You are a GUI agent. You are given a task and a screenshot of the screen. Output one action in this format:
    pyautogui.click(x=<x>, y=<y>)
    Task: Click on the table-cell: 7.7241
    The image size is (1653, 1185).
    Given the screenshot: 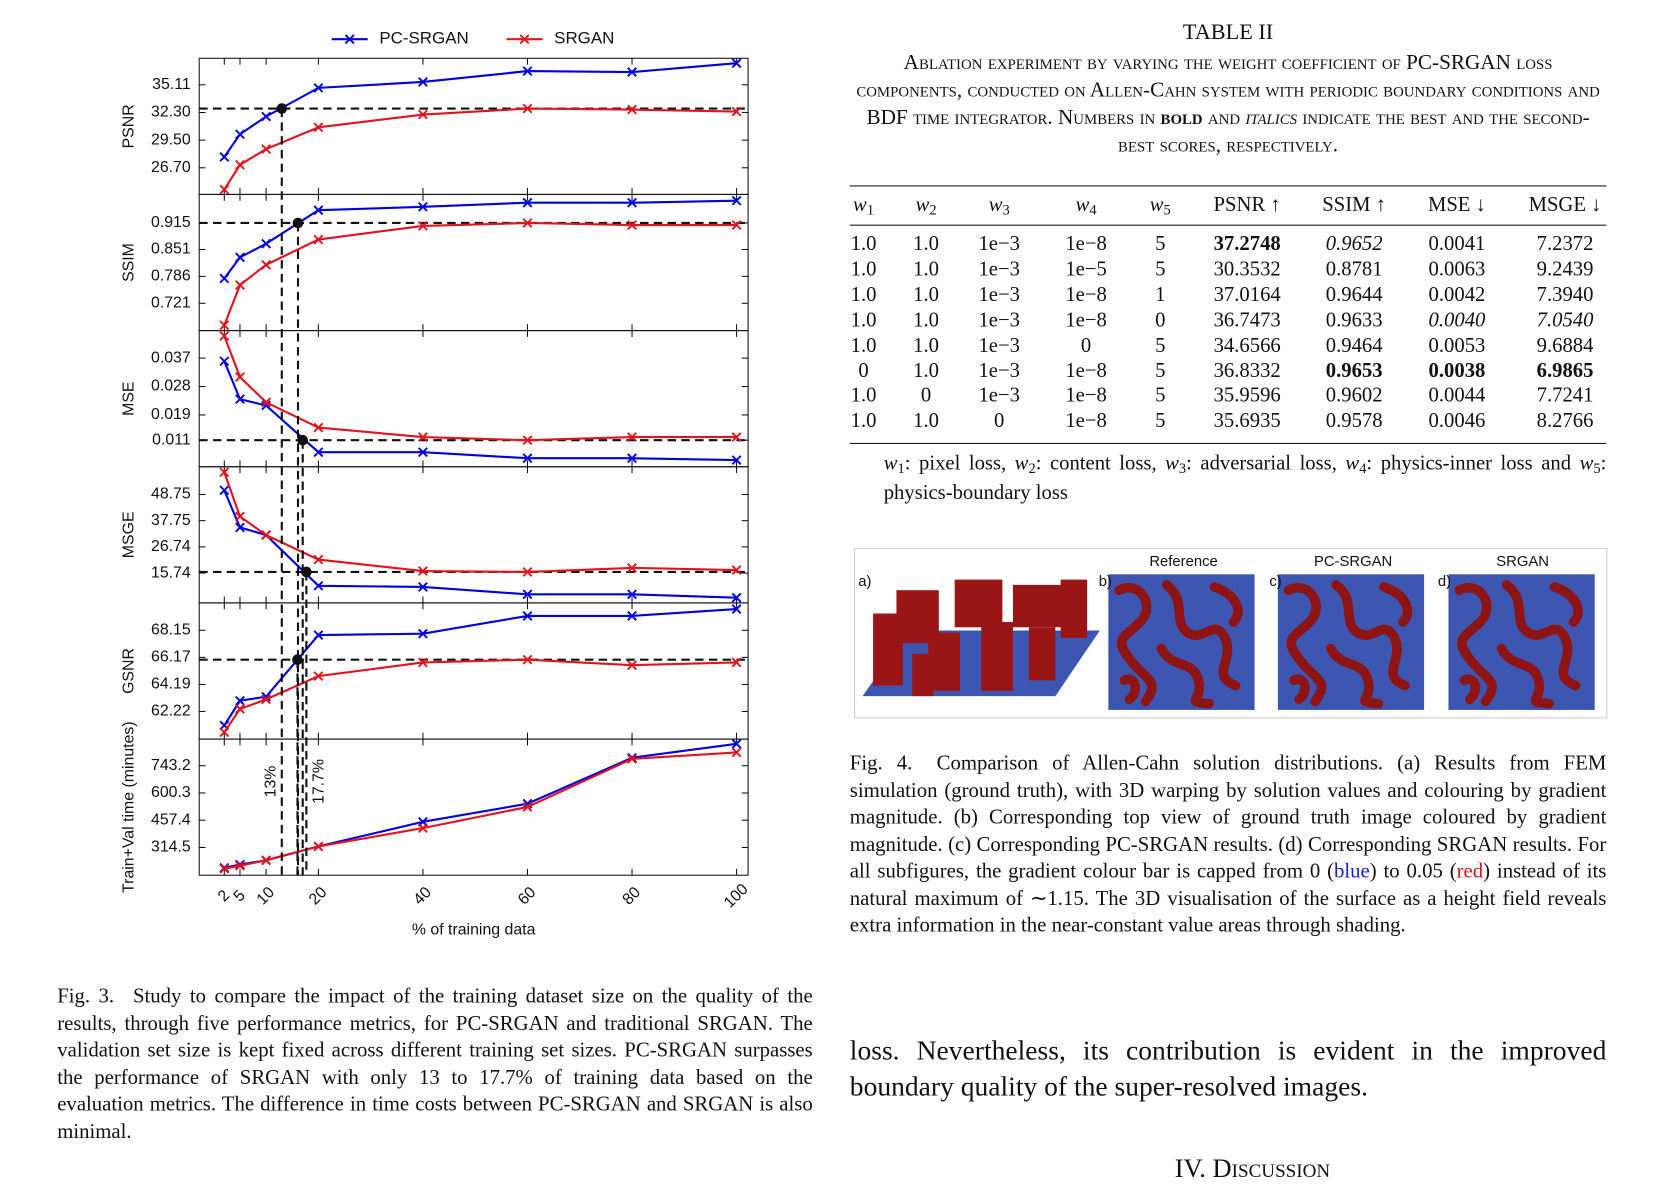 What is the action you would take?
    pyautogui.click(x=1565, y=396)
    